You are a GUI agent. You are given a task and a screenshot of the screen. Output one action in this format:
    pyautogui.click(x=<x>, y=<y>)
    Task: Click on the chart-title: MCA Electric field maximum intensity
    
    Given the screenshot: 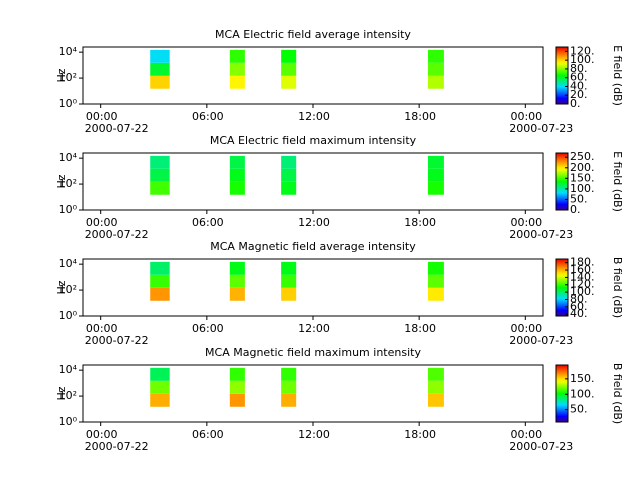 What is the action you would take?
    pyautogui.click(x=313, y=140)
    